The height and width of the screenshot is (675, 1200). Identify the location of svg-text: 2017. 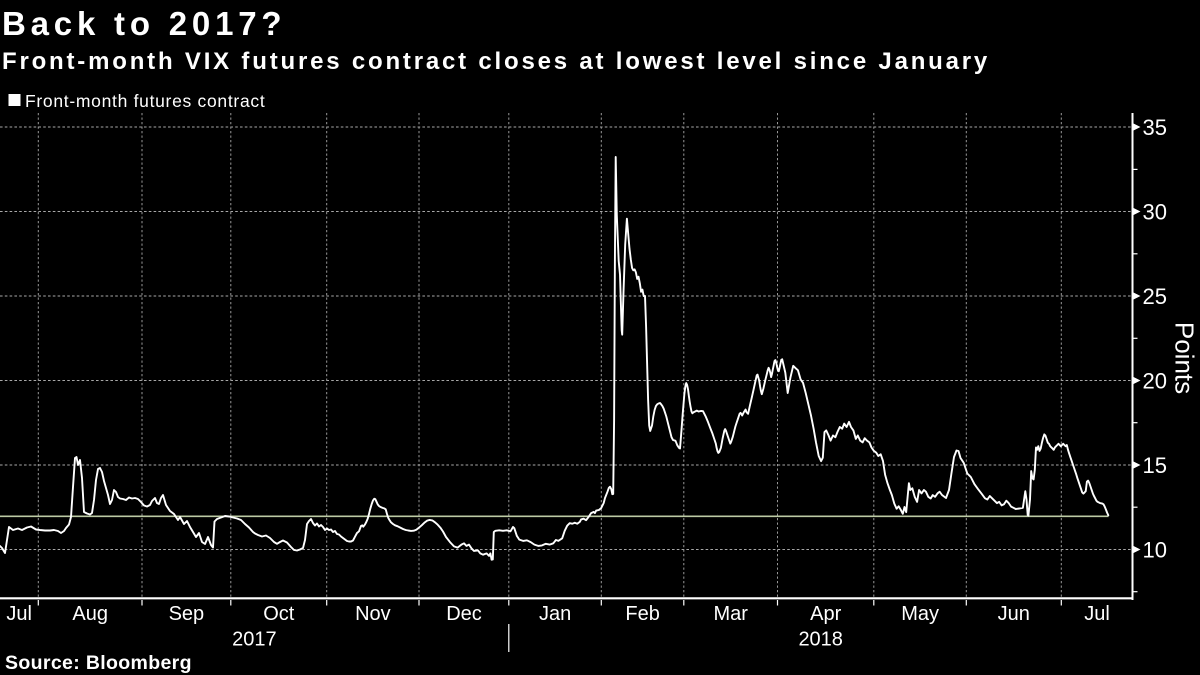
(254, 640).